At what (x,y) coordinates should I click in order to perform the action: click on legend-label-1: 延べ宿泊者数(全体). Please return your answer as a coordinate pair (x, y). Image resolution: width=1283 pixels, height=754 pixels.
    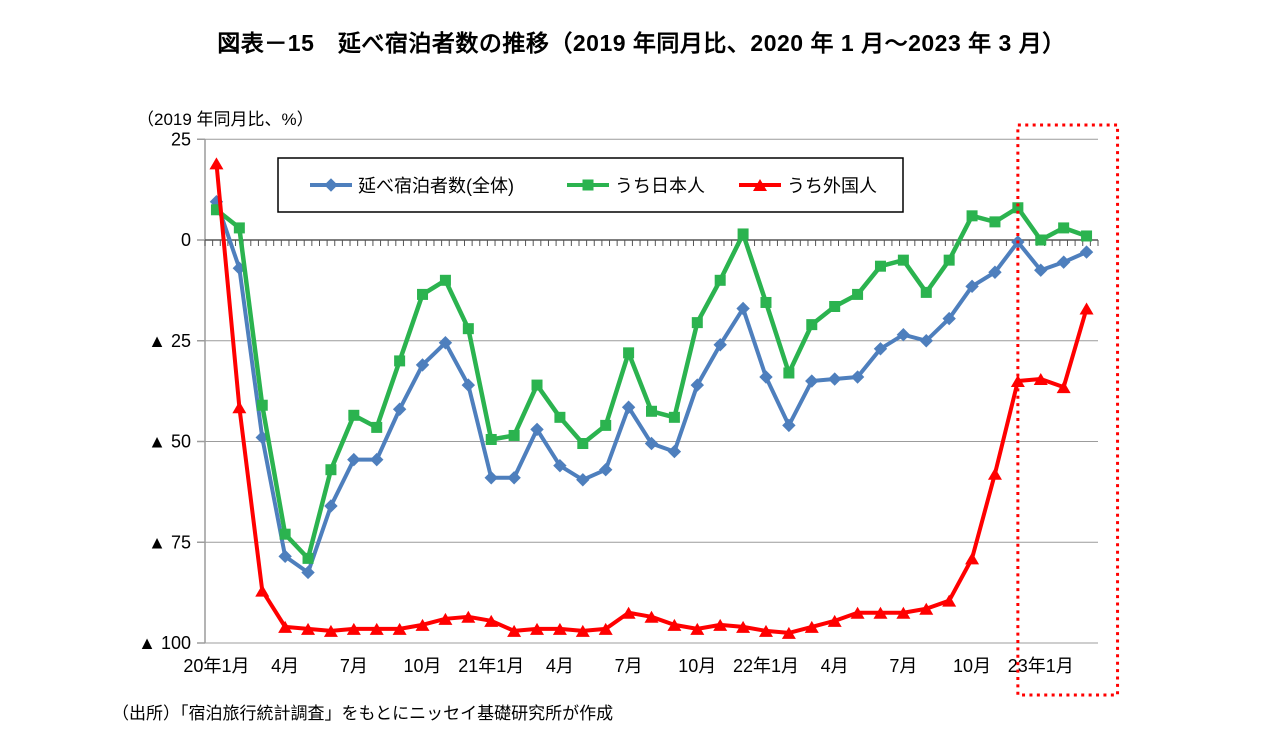
    Looking at the image, I should click on (436, 186).